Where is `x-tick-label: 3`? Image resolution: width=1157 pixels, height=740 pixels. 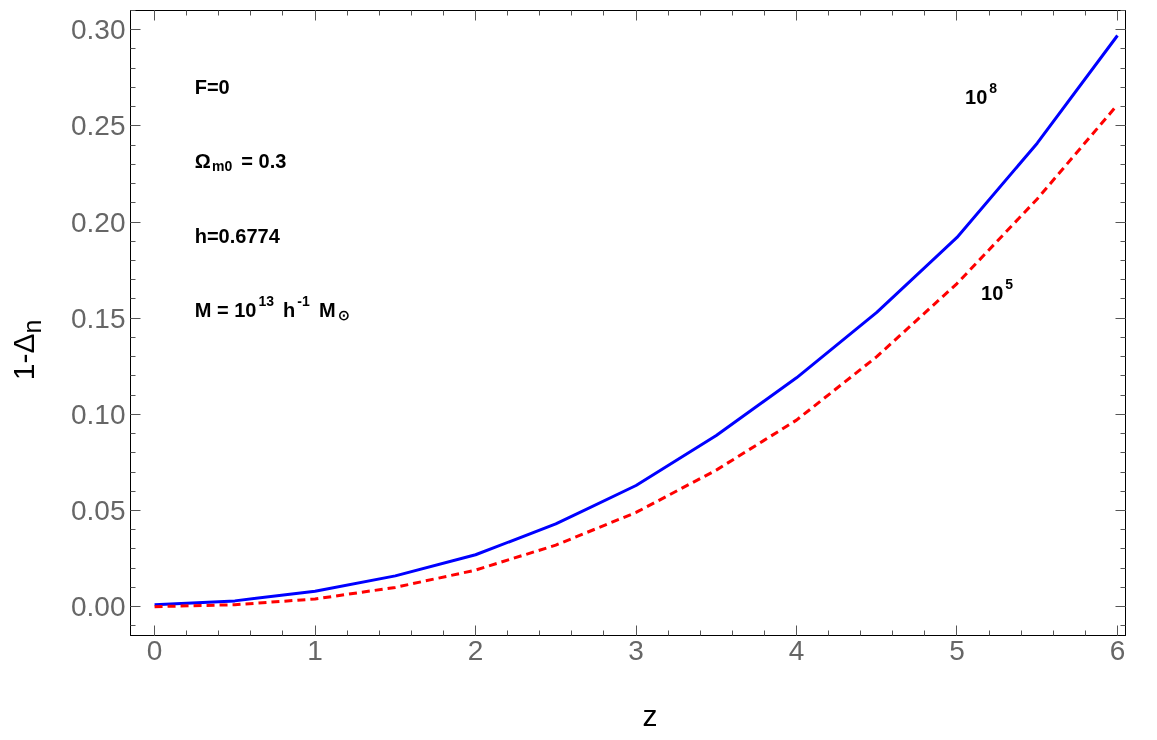
x-tick-label: 3 is located at coordinates (636, 650).